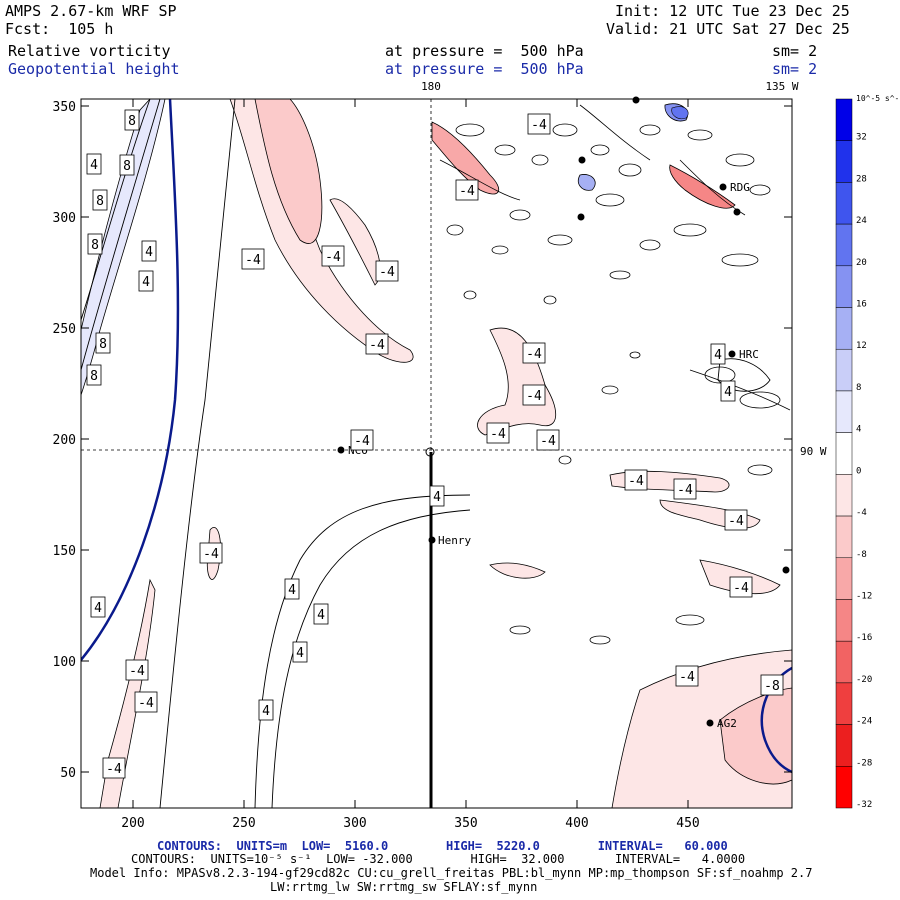 The width and height of the screenshot is (900, 900). I want to click on forecast-hour: Fcst: 105 h, so click(59, 29).